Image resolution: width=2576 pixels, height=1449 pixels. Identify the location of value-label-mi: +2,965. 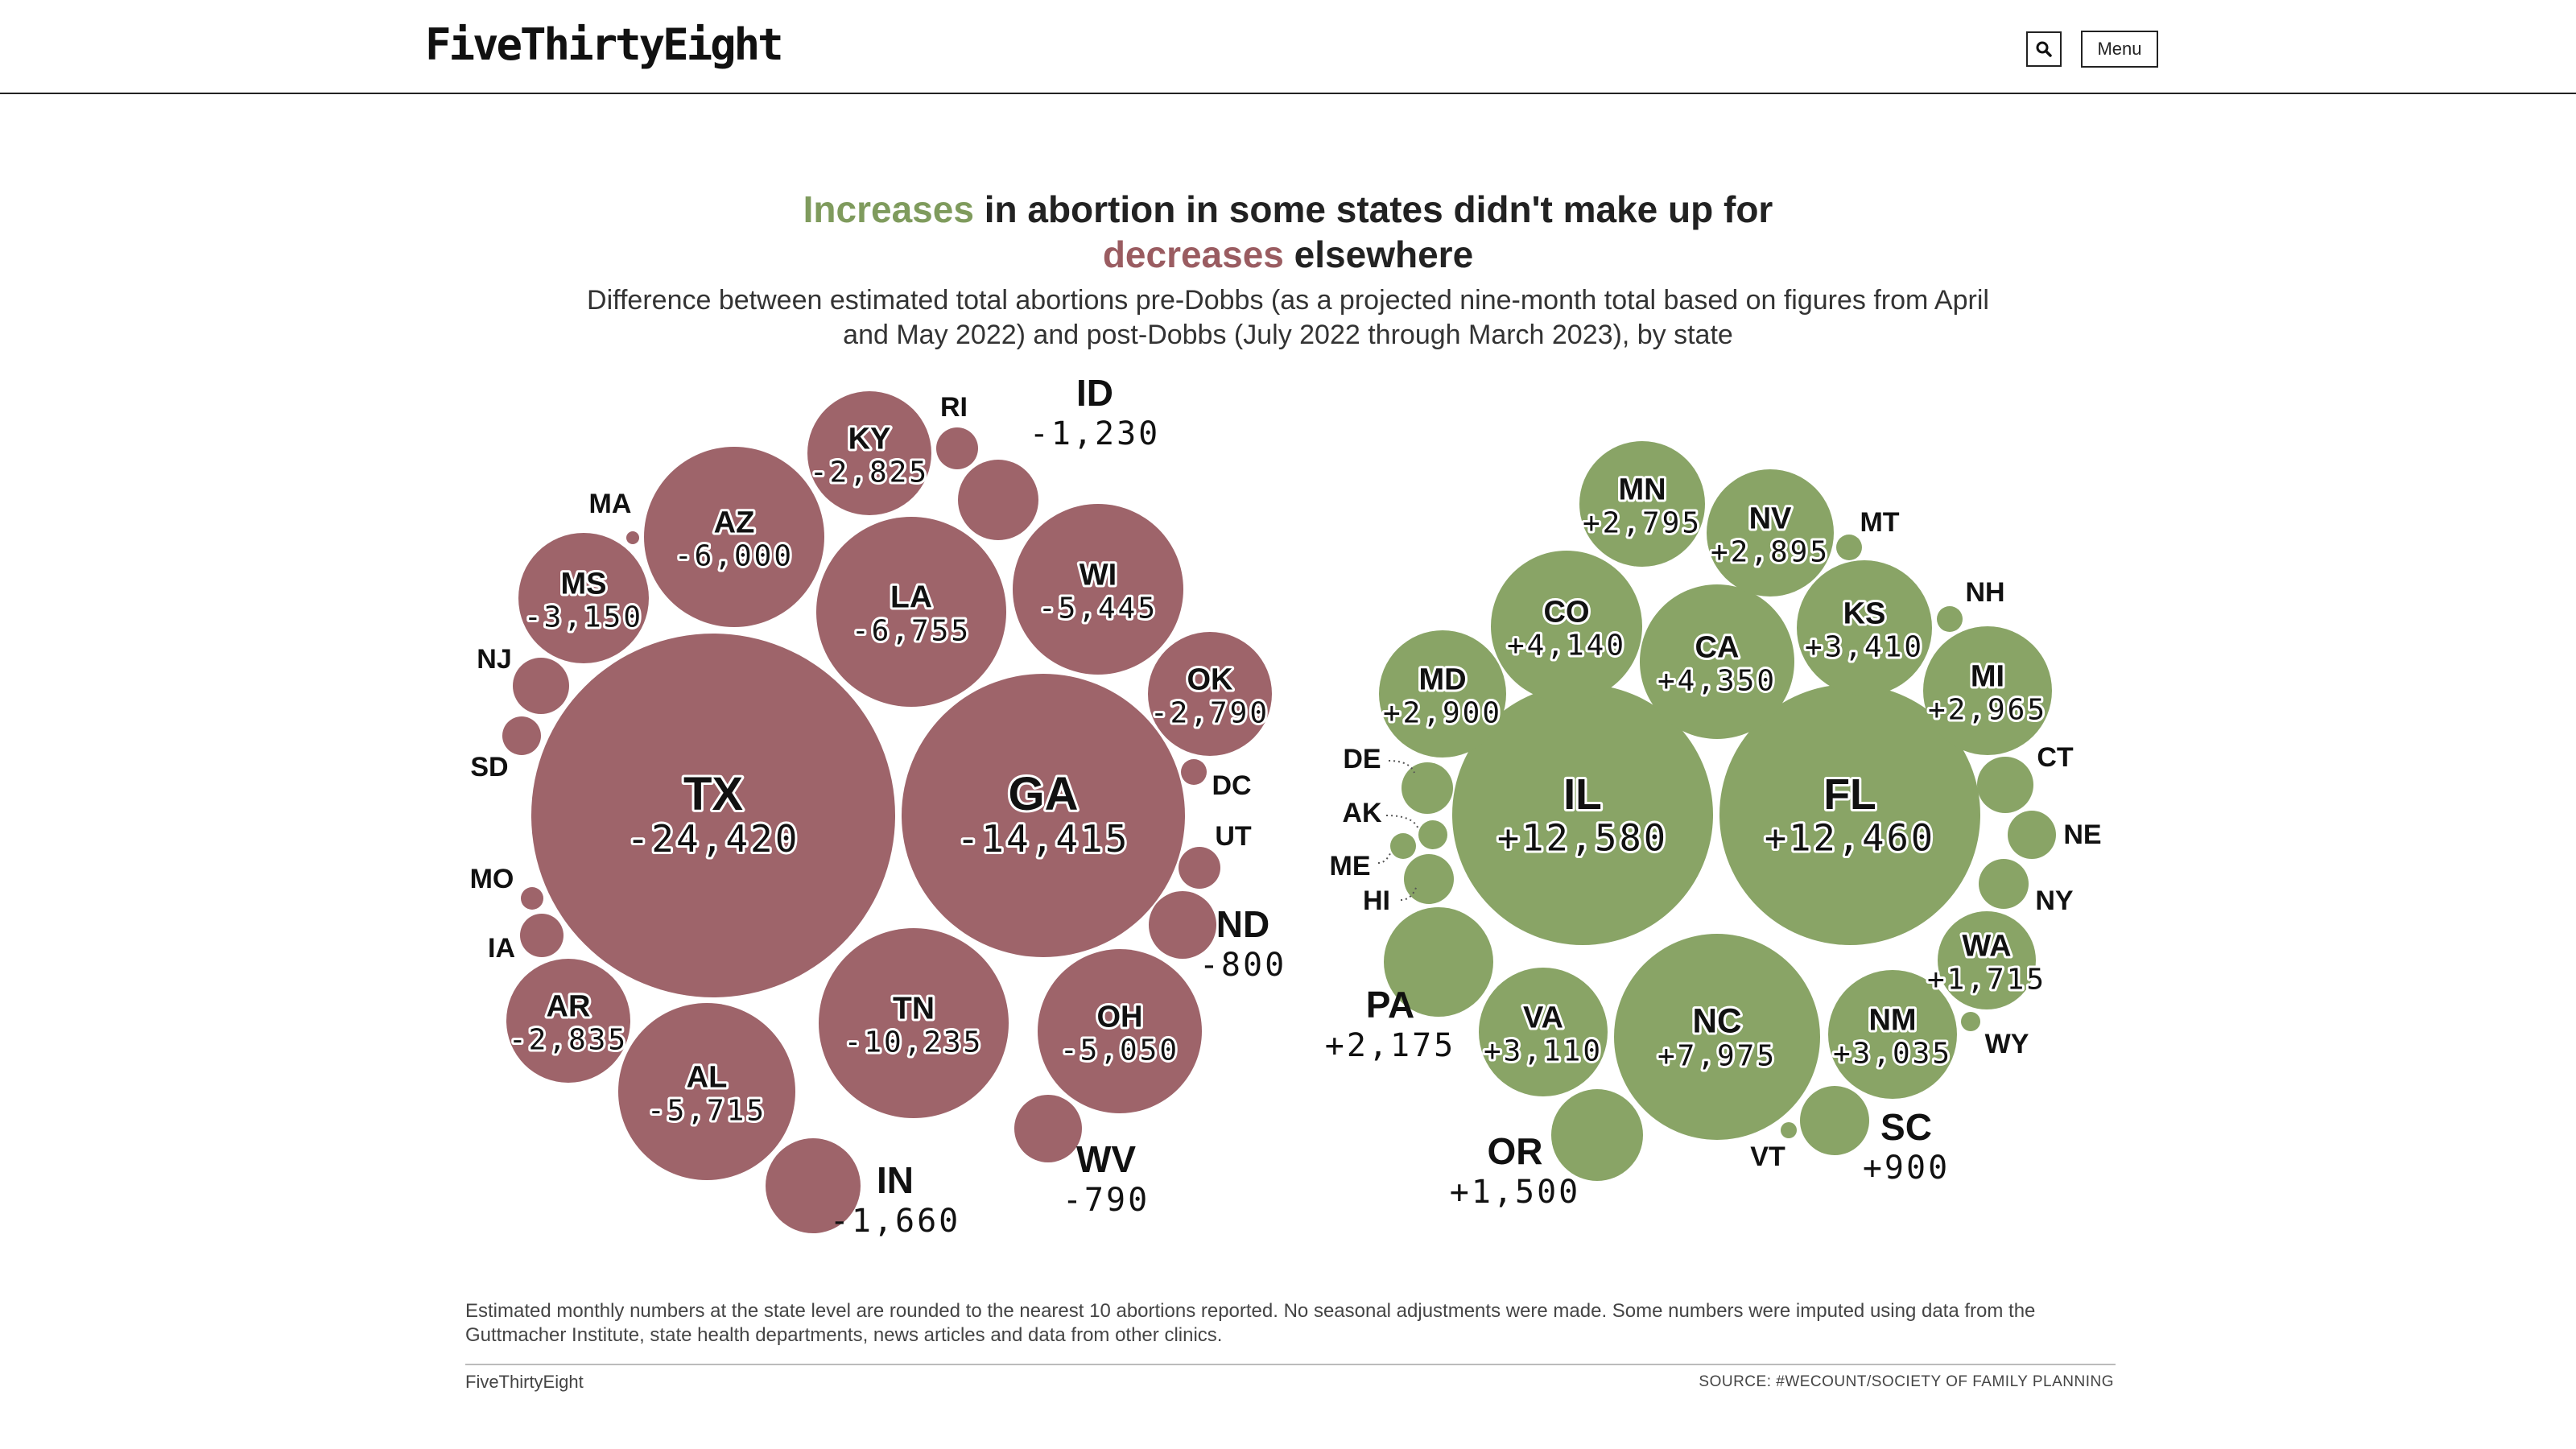
(1987, 709).